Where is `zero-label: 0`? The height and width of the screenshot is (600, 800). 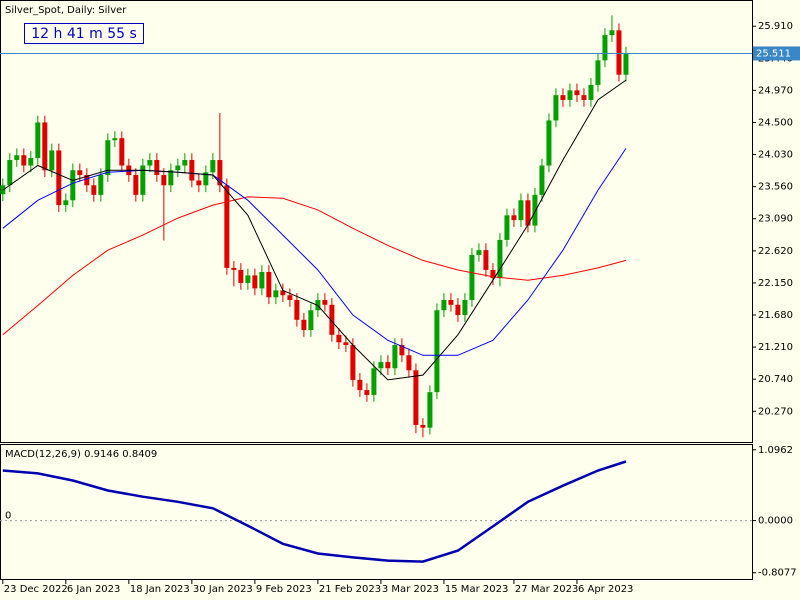
zero-label: 0 is located at coordinates (8, 516).